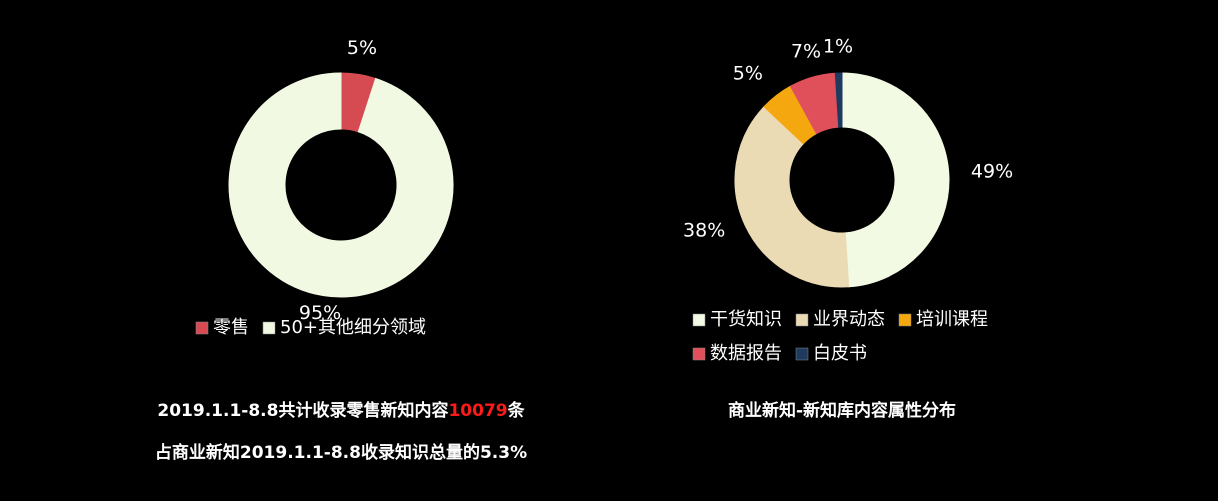  Describe the element at coordinates (746, 353) in the screenshot. I see `legend-label: 数据报告` at that location.